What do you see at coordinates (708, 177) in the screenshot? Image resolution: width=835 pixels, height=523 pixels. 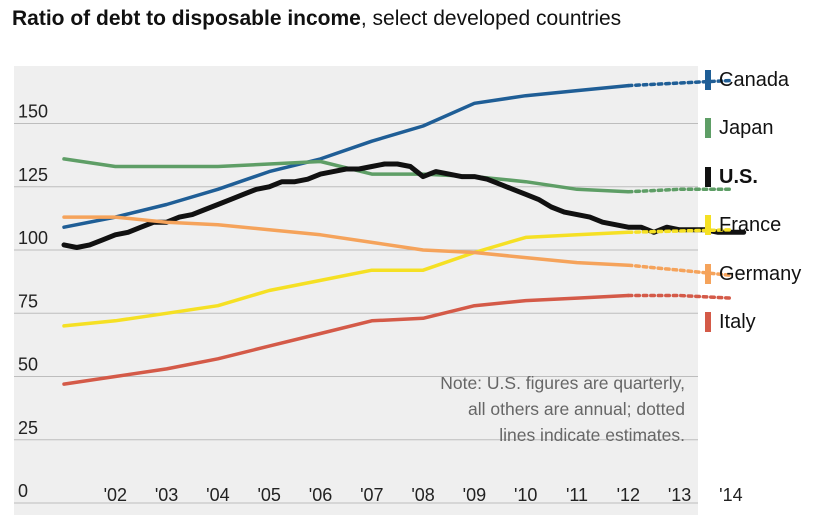 I see `legend-swatch-us` at bounding box center [708, 177].